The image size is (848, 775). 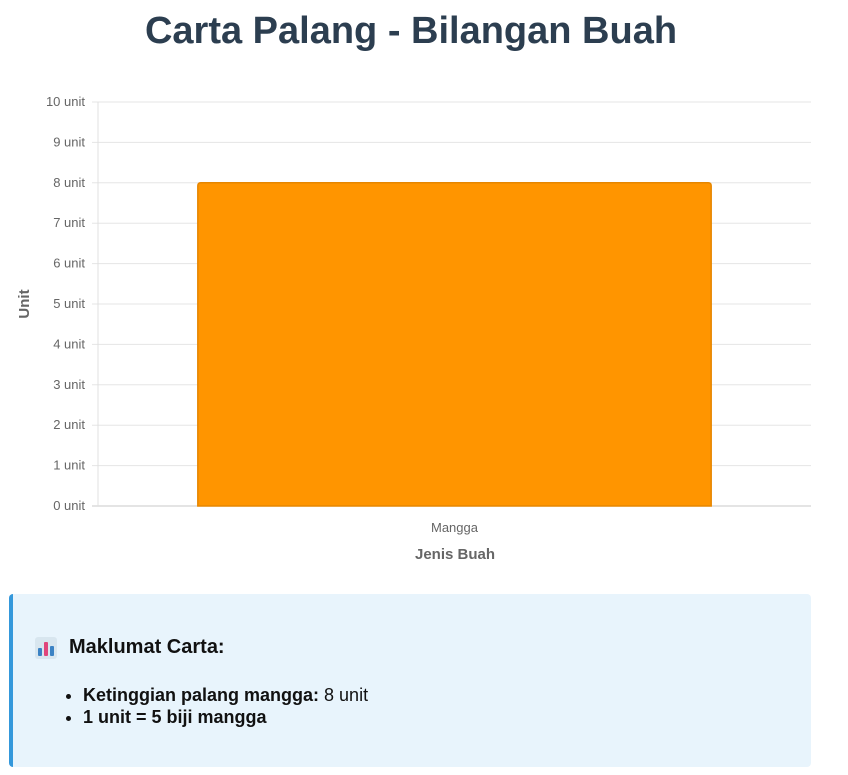 What do you see at coordinates (65, 101) in the screenshot?
I see `y-tick-label: 10 unit` at bounding box center [65, 101].